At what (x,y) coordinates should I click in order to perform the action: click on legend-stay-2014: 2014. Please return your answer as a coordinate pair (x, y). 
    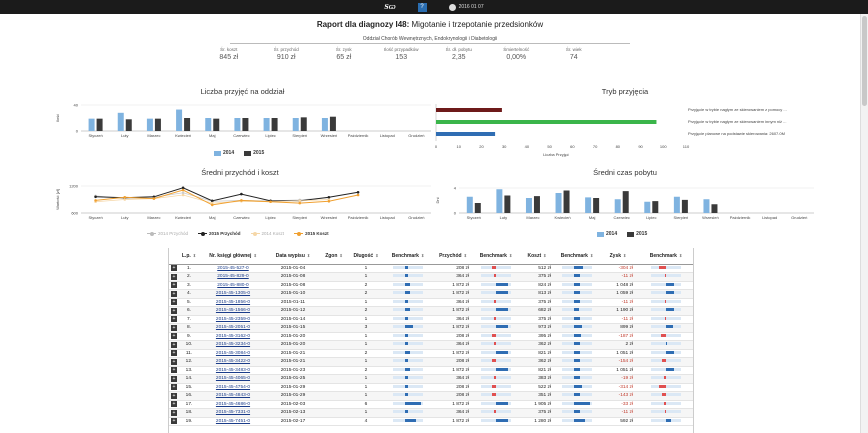
    Looking at the image, I should click on (607, 234).